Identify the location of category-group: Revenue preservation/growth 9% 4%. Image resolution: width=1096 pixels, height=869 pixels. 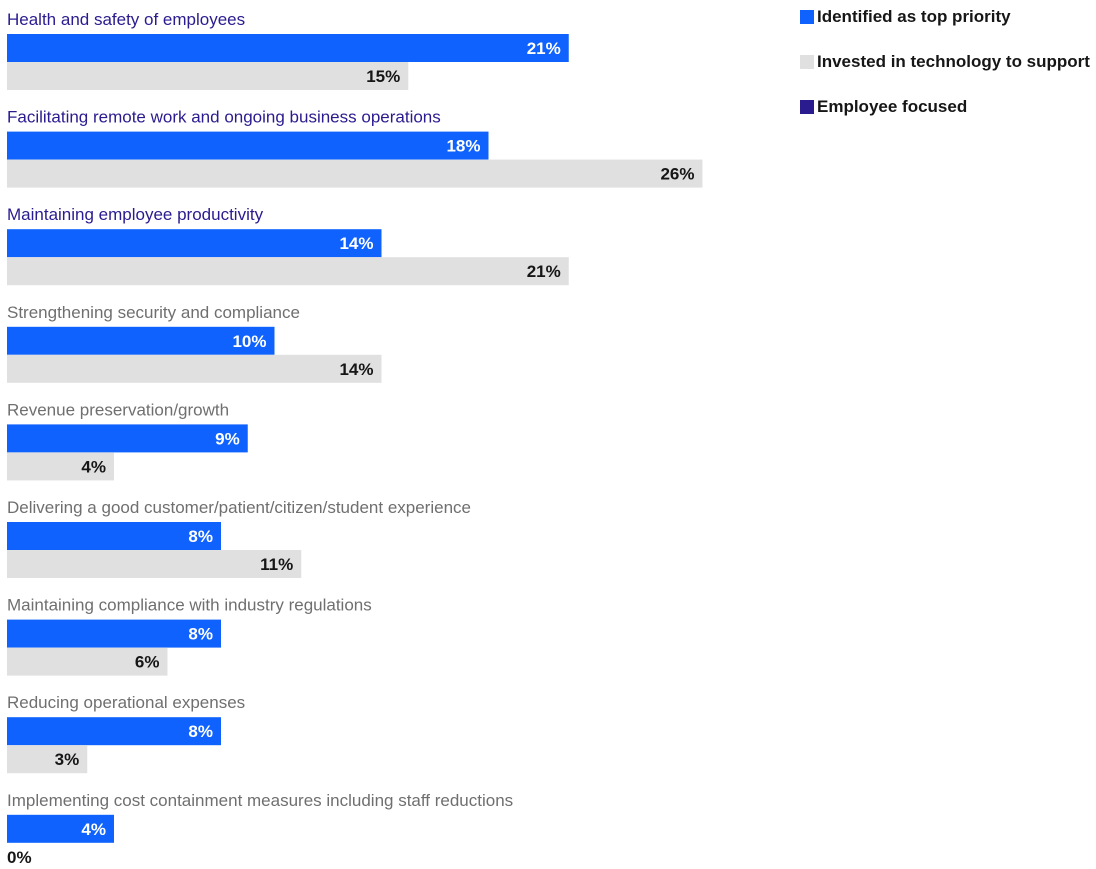
(127, 440).